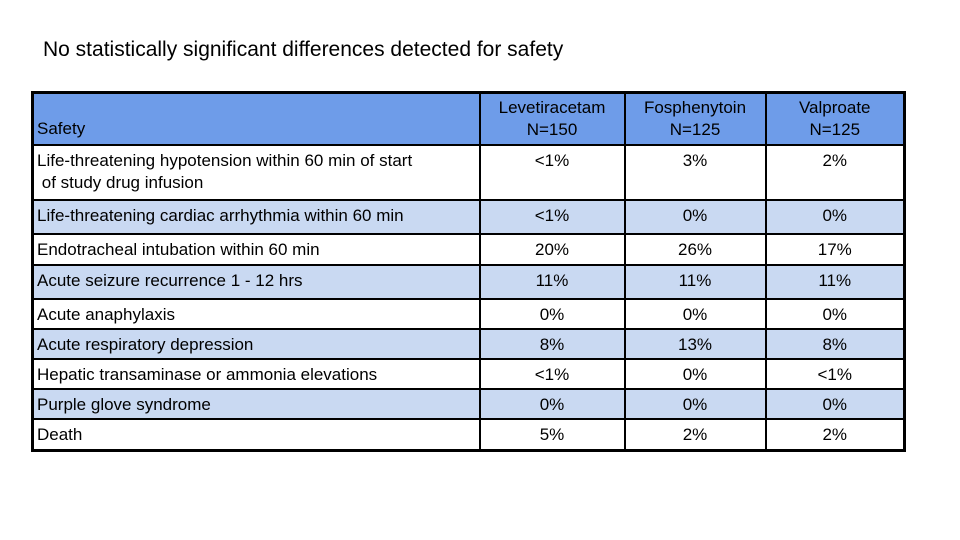 This screenshot has width=960, height=540. Describe the element at coordinates (256, 434) in the screenshot. I see `row-label: Death` at that location.